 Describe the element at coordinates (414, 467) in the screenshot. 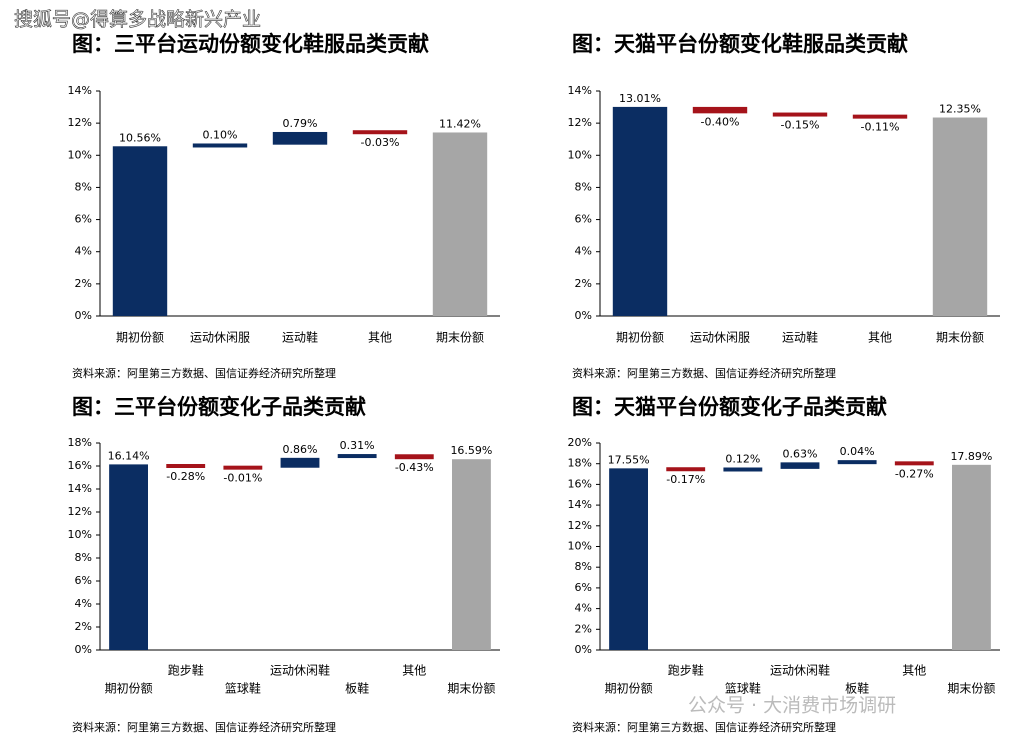

I see `value-label: -0.43%` at that location.